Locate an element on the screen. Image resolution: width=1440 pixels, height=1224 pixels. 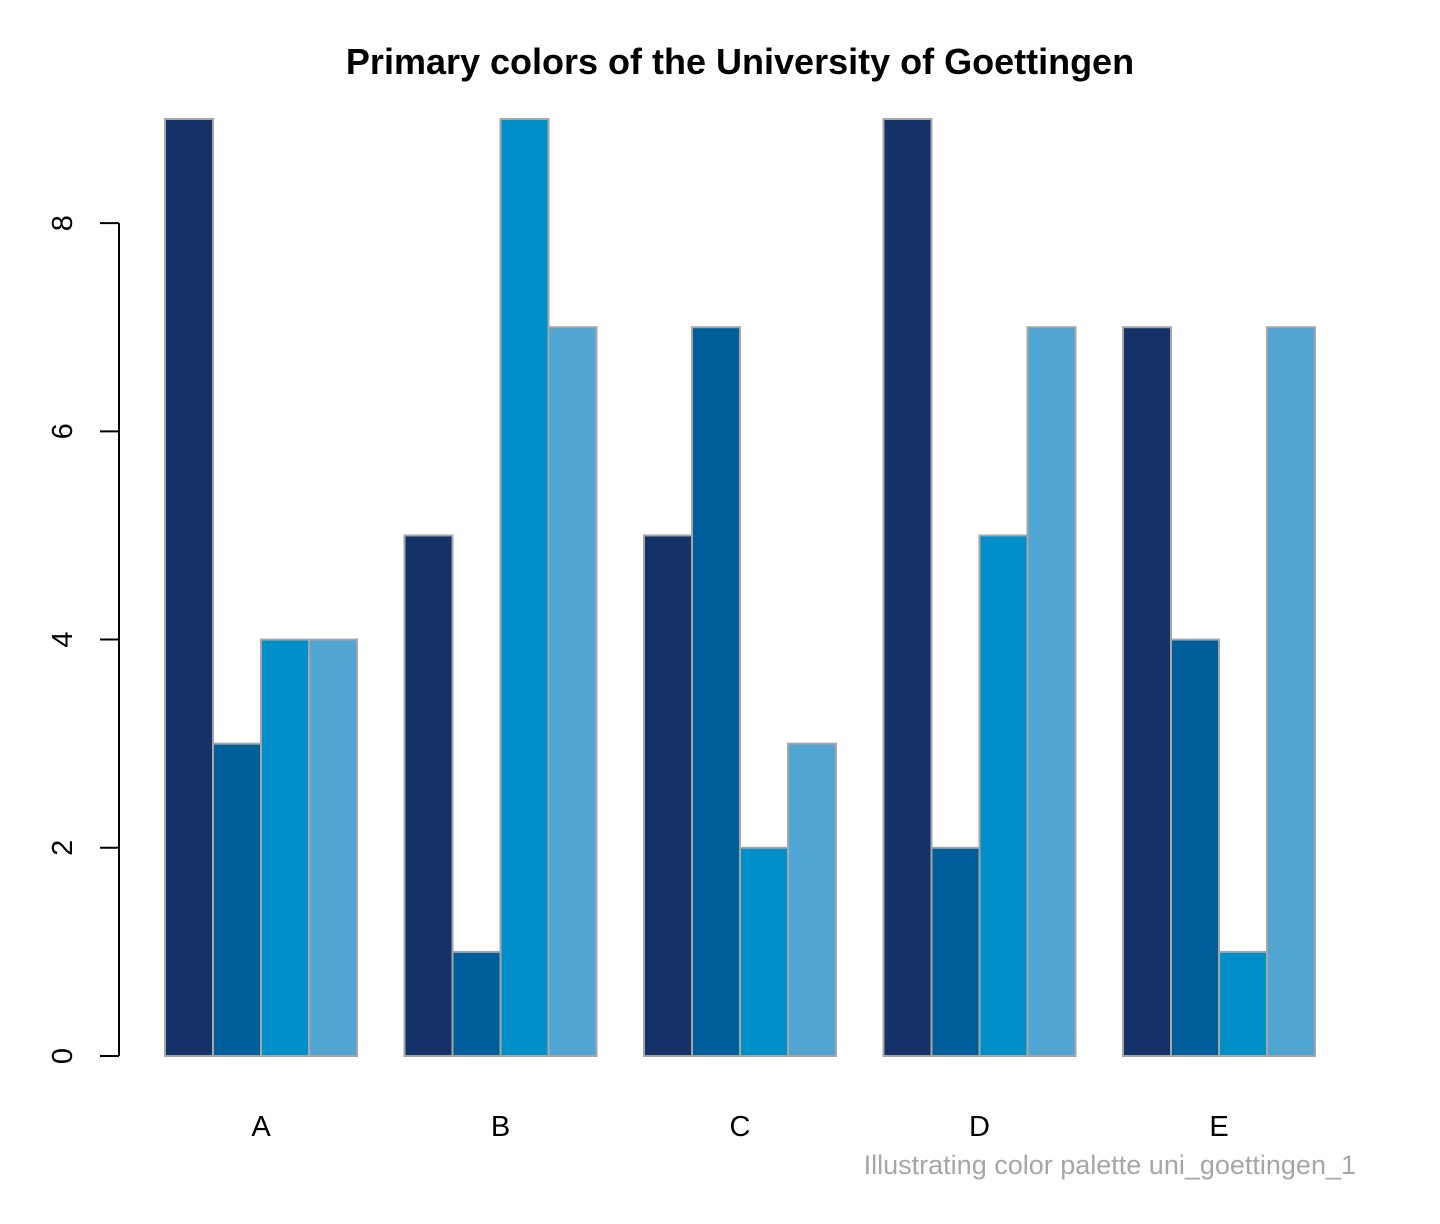
y-tick-label-8: 8 is located at coordinates (63, 223).